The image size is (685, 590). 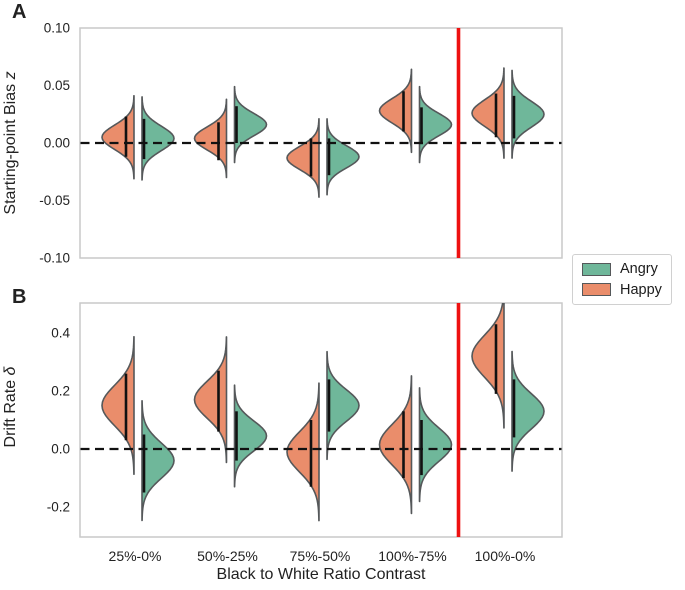 What do you see at coordinates (505, 556) in the screenshot?
I see `xtick-label-4: 100%-0%` at bounding box center [505, 556].